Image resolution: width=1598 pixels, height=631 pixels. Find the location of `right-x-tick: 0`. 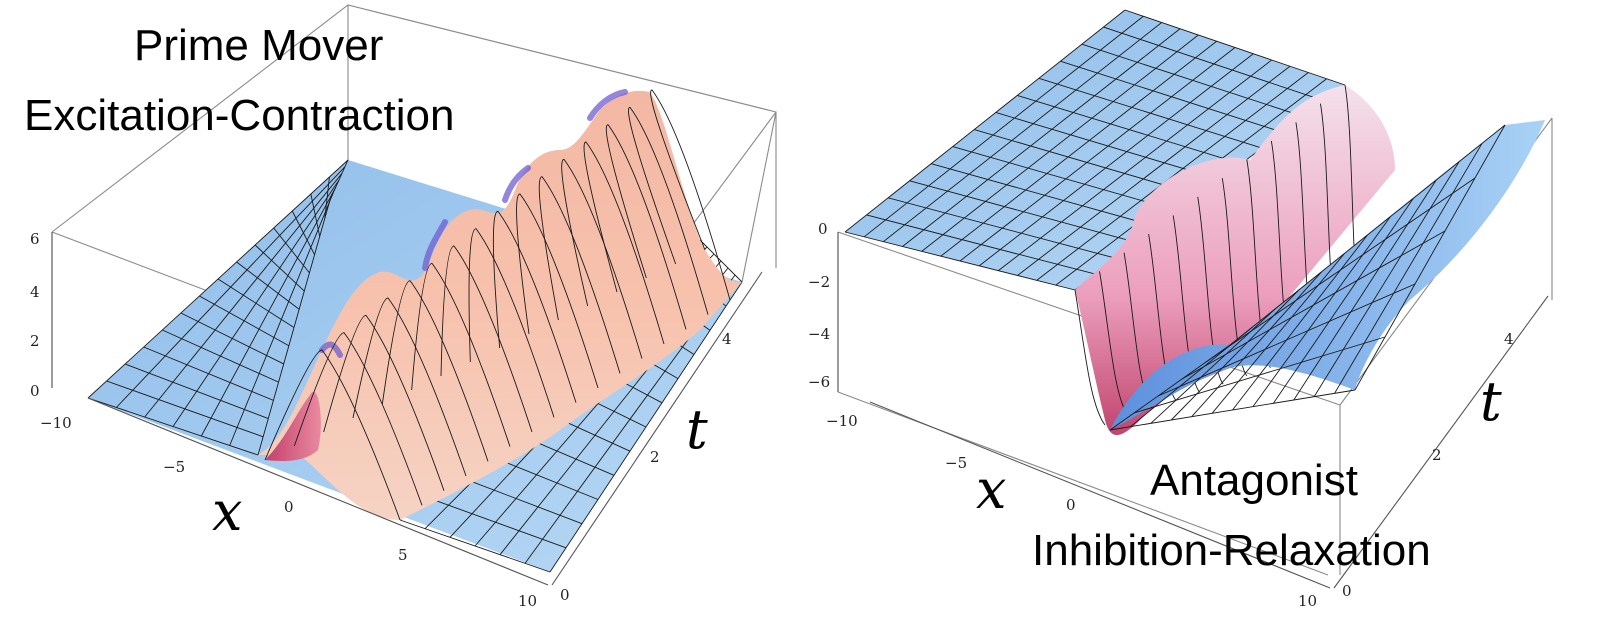

right-x-tick: 0 is located at coordinates (1071, 505).